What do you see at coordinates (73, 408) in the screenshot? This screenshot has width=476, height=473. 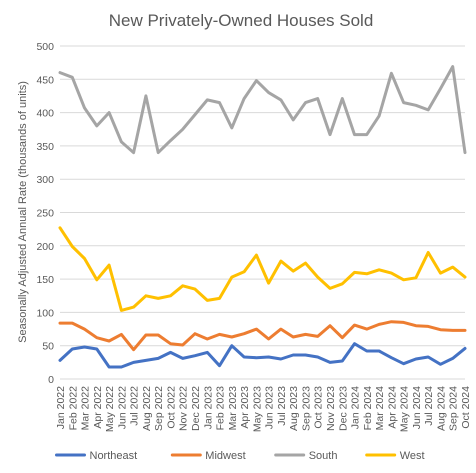 I see `x-tick-label: Feb 2022` at bounding box center [73, 408].